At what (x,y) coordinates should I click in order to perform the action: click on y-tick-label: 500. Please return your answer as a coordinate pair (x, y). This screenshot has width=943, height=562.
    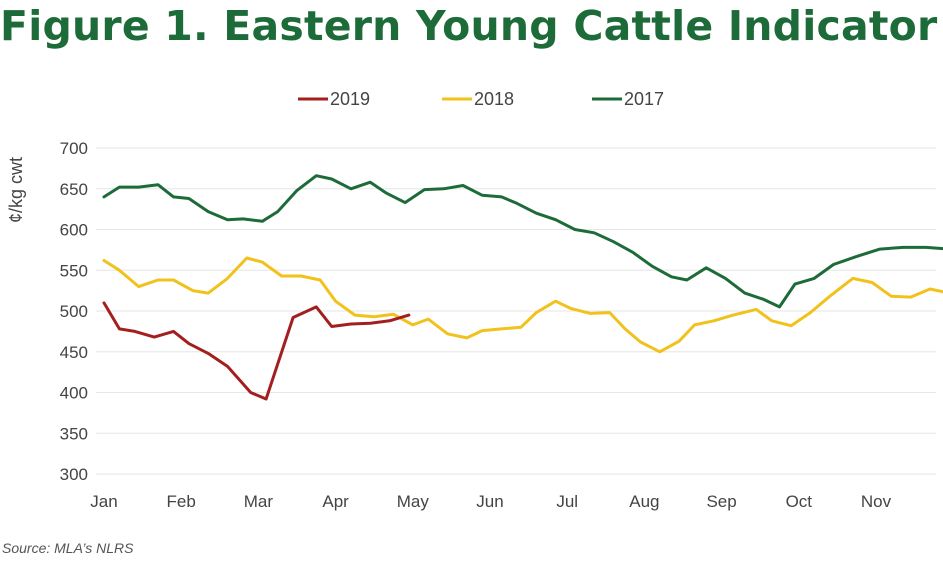
    Looking at the image, I should click on (74, 311).